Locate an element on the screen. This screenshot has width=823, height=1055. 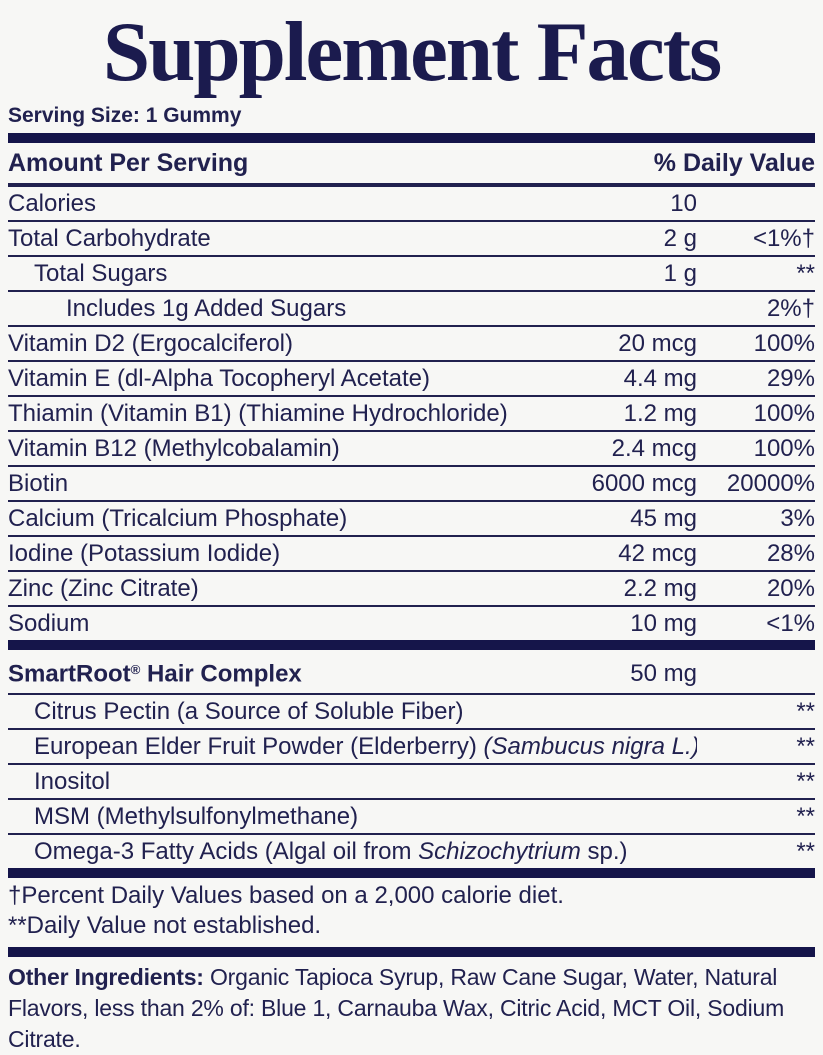
complex-rest: Hair Complex is located at coordinates (221, 674).